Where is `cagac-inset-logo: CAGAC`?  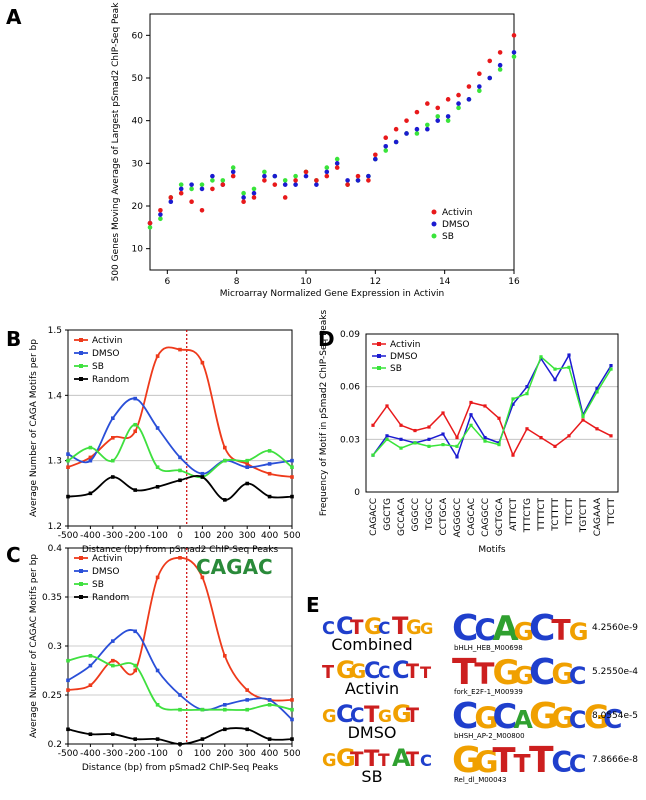 cagac-inset-logo: CAGAC is located at coordinates (234, 567).